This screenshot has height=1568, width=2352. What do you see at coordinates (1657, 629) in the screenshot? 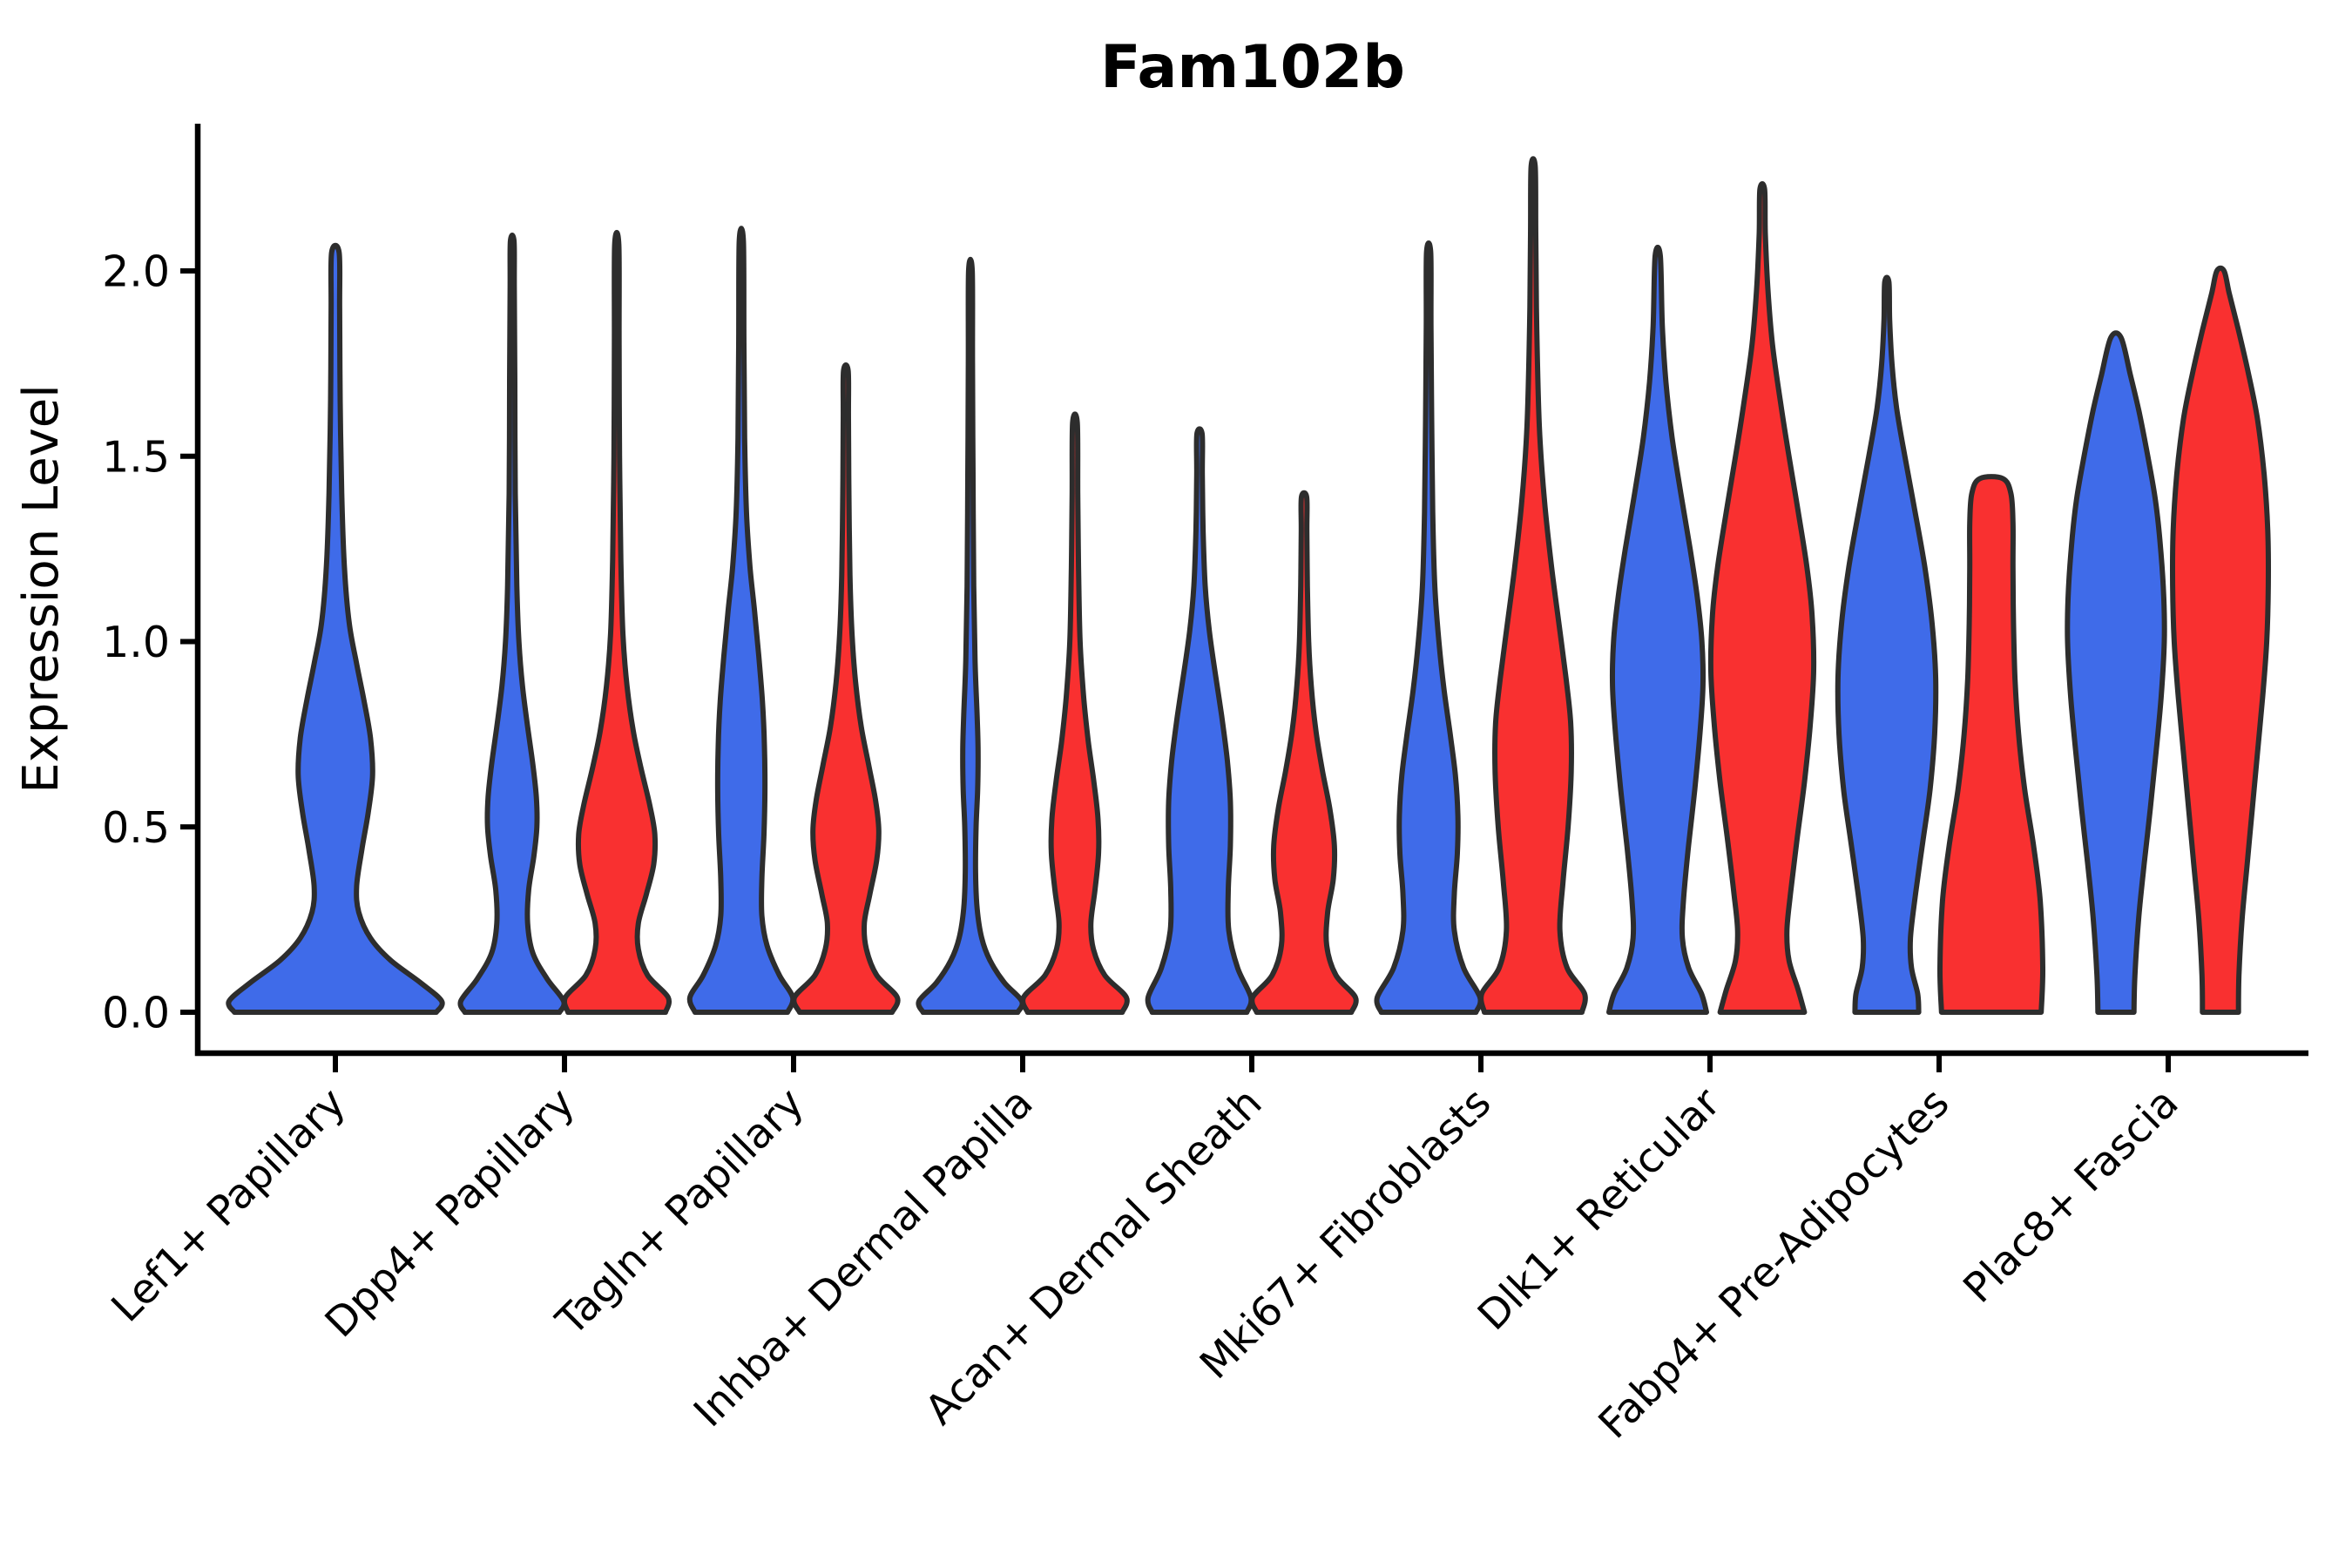
I see `violin-dlk1-reticular-blue` at bounding box center [1657, 629].